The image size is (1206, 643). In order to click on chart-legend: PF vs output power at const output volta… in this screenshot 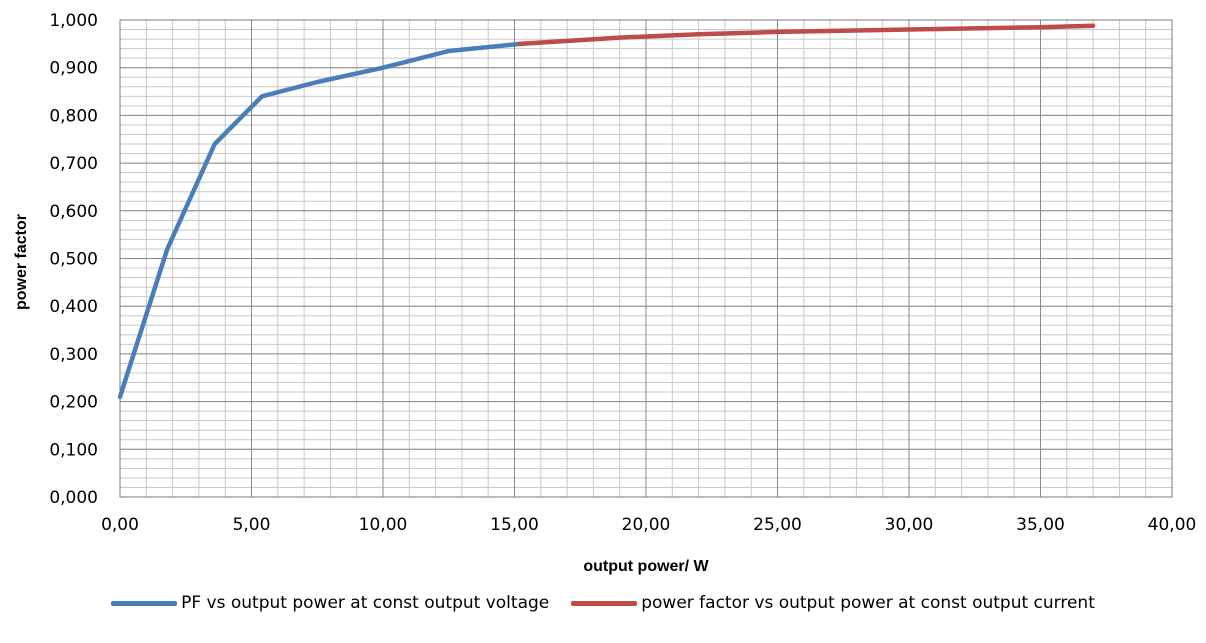, I will do `click(603, 603)`.